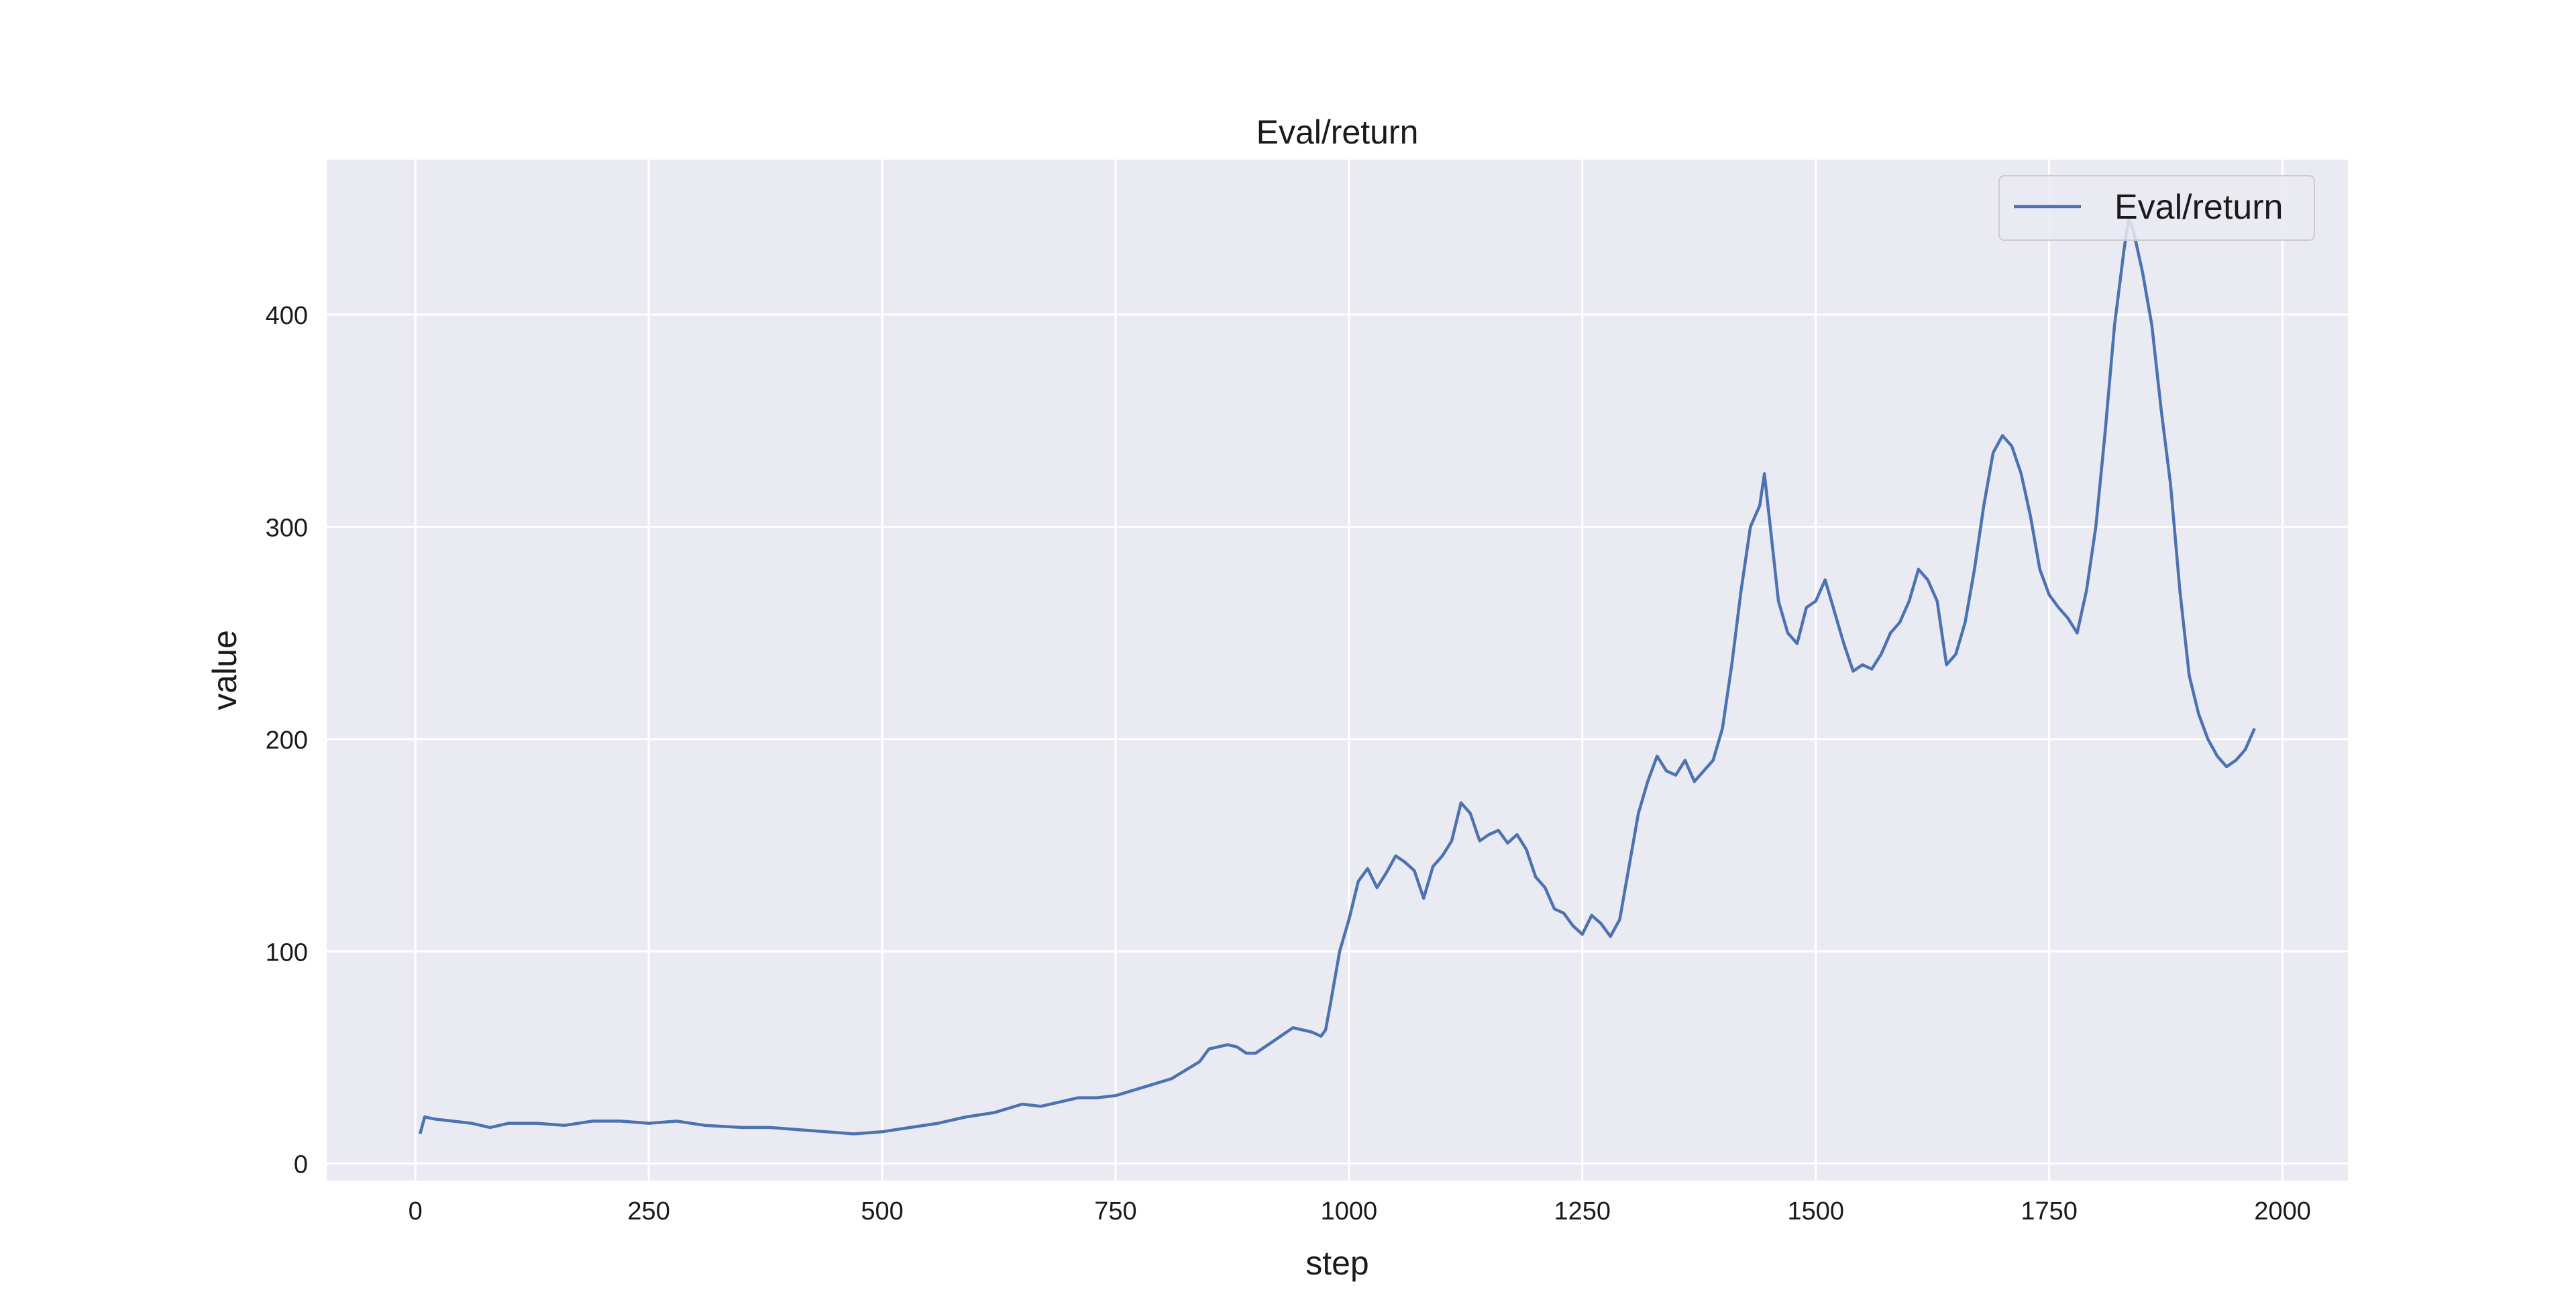 Image resolution: width=2576 pixels, height=1308 pixels. Describe the element at coordinates (225, 670) in the screenshot. I see `y-axis-label: value` at that location.